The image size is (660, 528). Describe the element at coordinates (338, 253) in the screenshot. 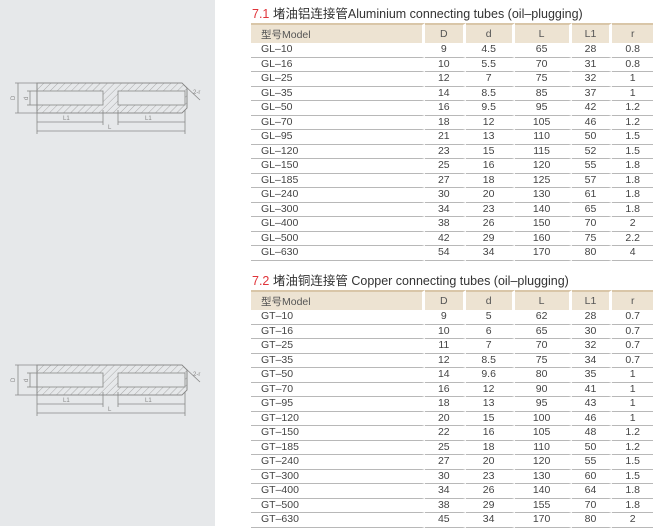

I see `table-cell: GL–630` at that location.